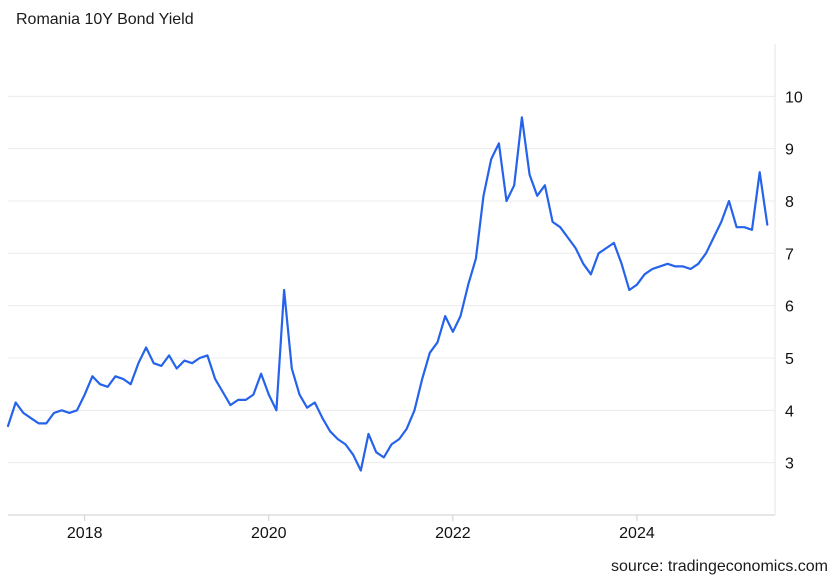 Image resolution: width=840 pixels, height=582 pixels. Describe the element at coordinates (453, 533) in the screenshot. I see `x-tick-label: 2022` at that location.